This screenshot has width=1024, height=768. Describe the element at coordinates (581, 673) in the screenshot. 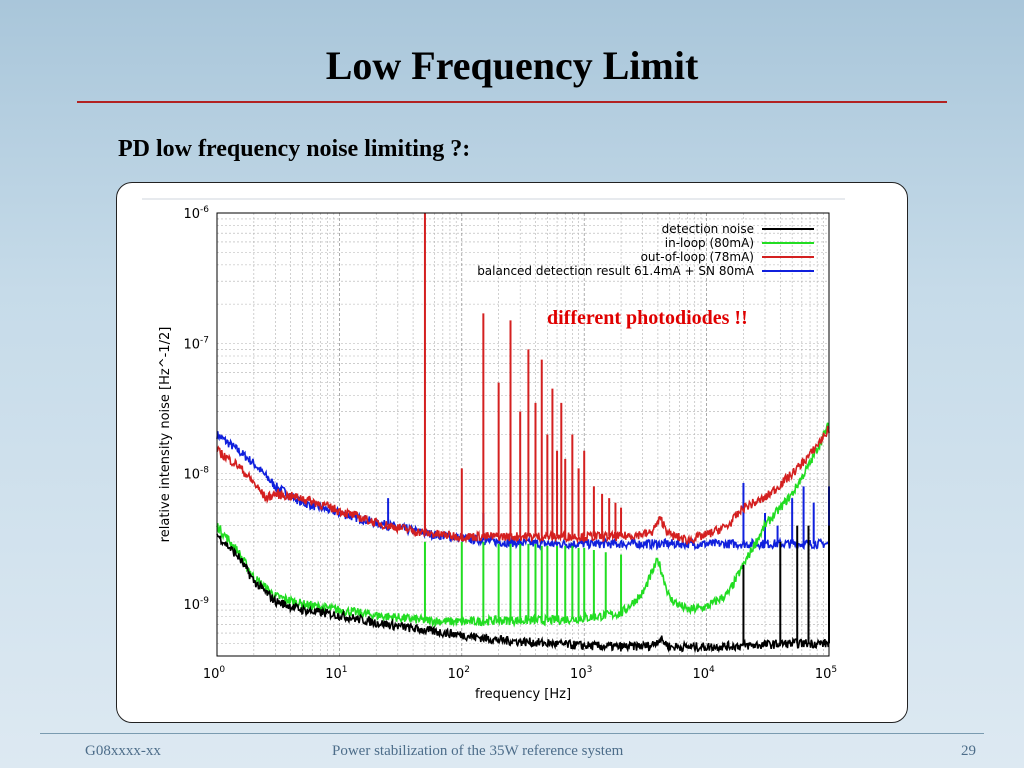

I see `x-tick-label: 10³` at that location.